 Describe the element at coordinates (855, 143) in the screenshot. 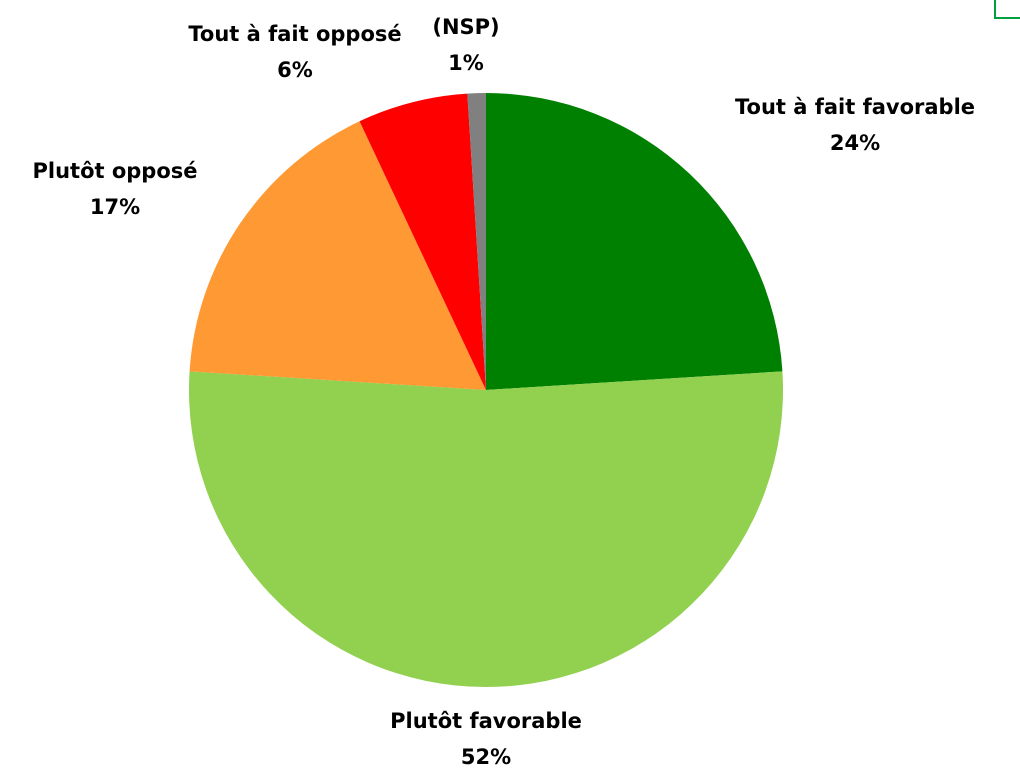

I see `slice-value-label: 24%` at that location.